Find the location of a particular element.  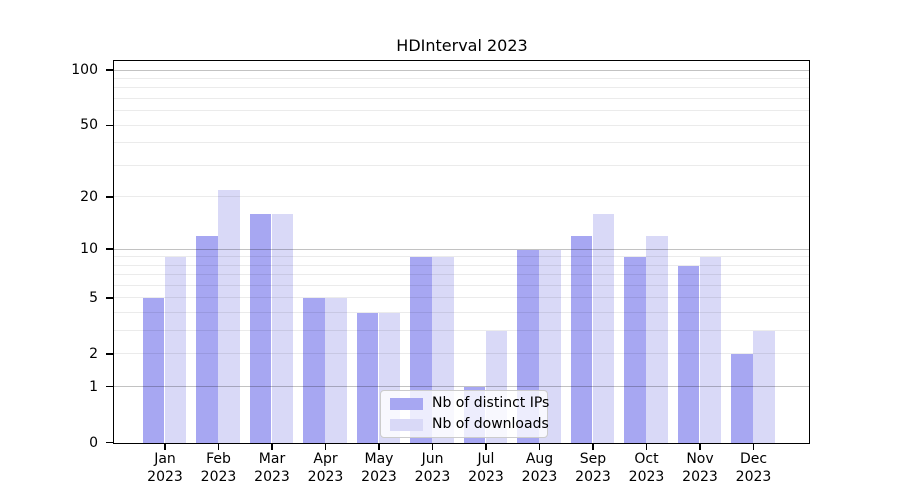

legend-label-distinct-ips: Nb of distinct IPs is located at coordinates (491, 403).